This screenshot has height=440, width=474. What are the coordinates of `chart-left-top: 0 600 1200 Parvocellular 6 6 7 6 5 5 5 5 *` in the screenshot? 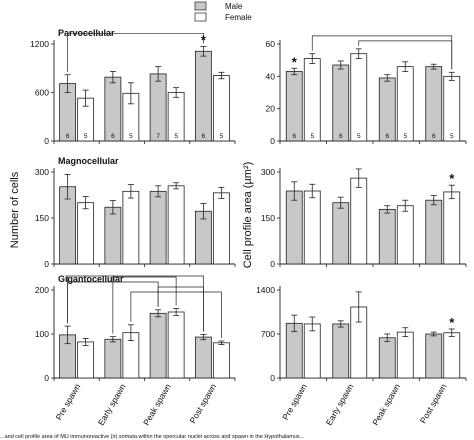 It's located at (133, 87).